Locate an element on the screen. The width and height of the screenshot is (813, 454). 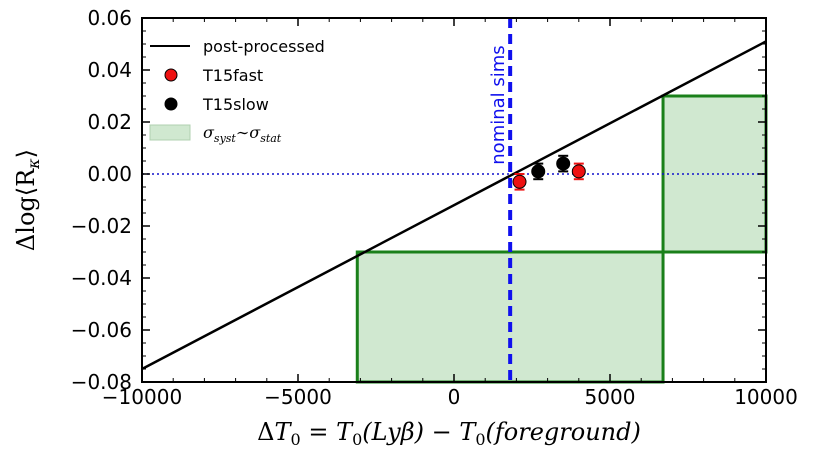
y-tick-label-4: 0.00 is located at coordinates (109, 174).